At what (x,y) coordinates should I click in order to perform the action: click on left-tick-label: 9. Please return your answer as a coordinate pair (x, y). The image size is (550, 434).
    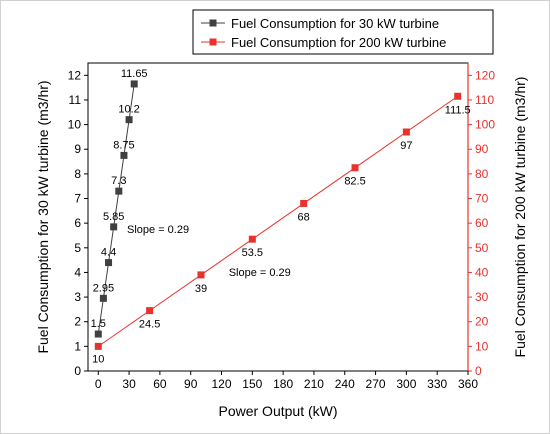
    Looking at the image, I should click on (77, 149).